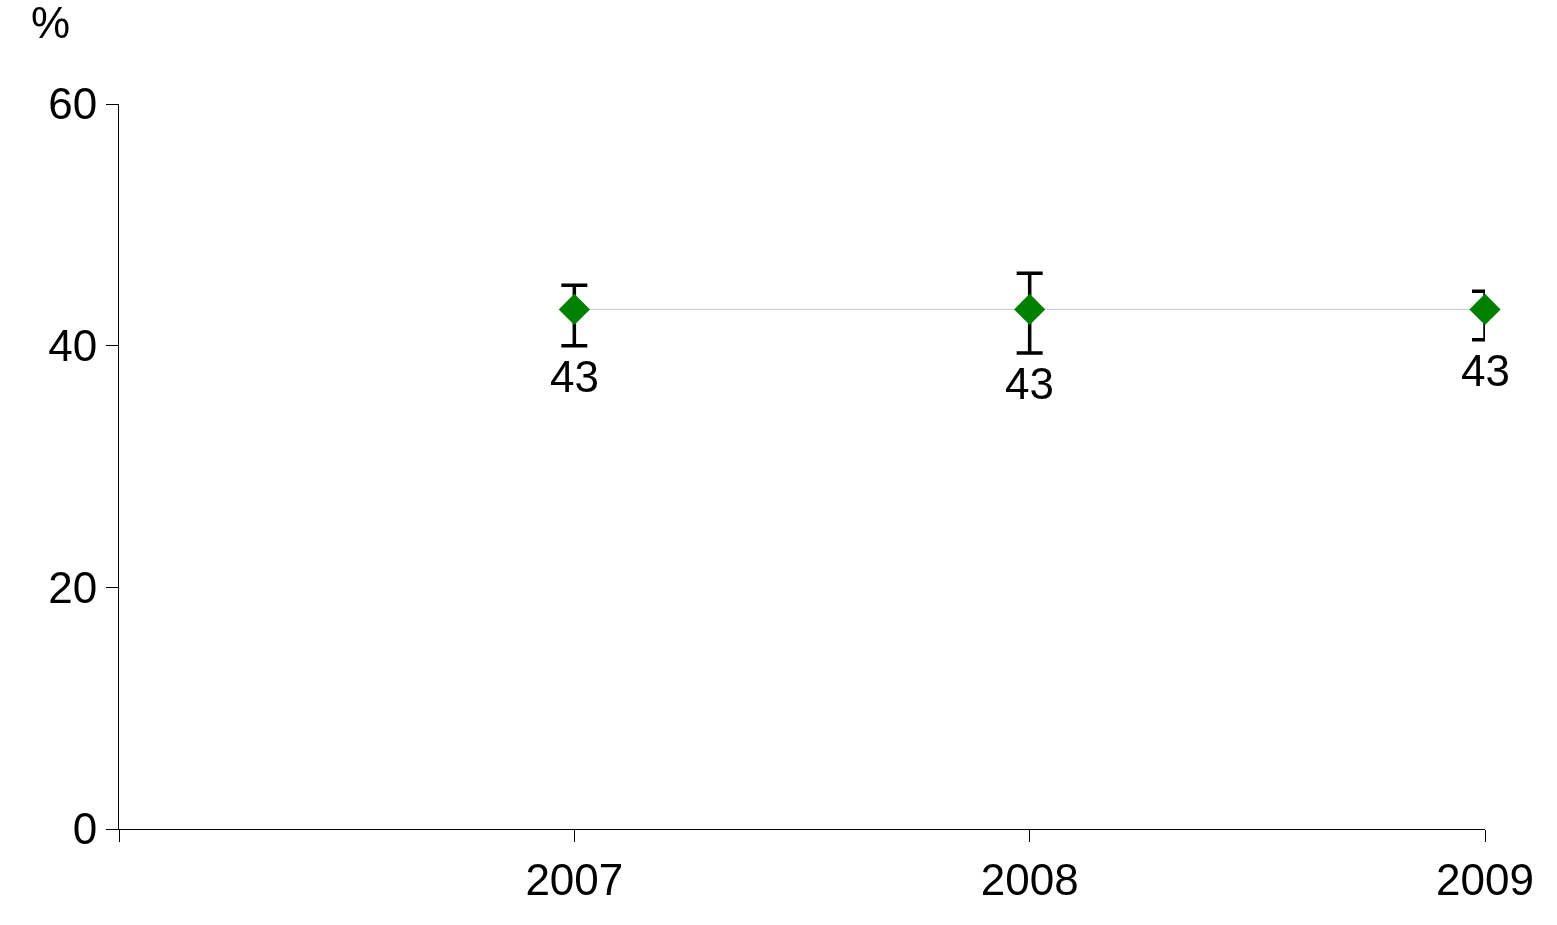  Describe the element at coordinates (574, 879) in the screenshot. I see `x-tick-label: 2007` at that location.